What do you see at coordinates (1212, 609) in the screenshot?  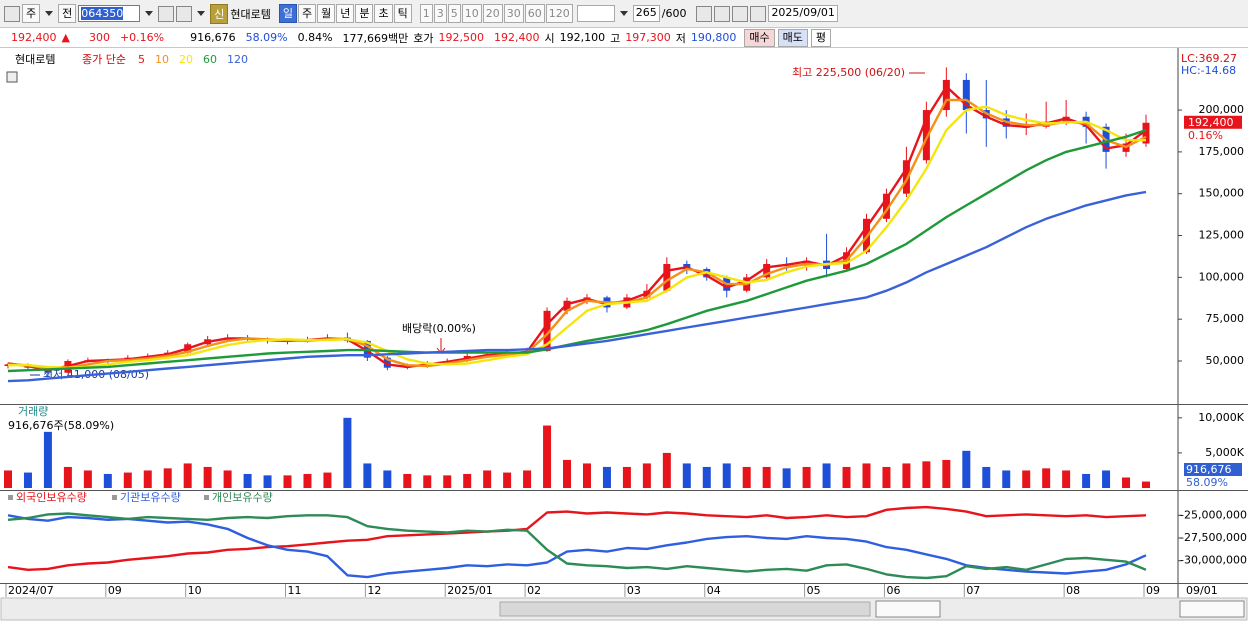 I see `zoom-buttons` at bounding box center [1212, 609].